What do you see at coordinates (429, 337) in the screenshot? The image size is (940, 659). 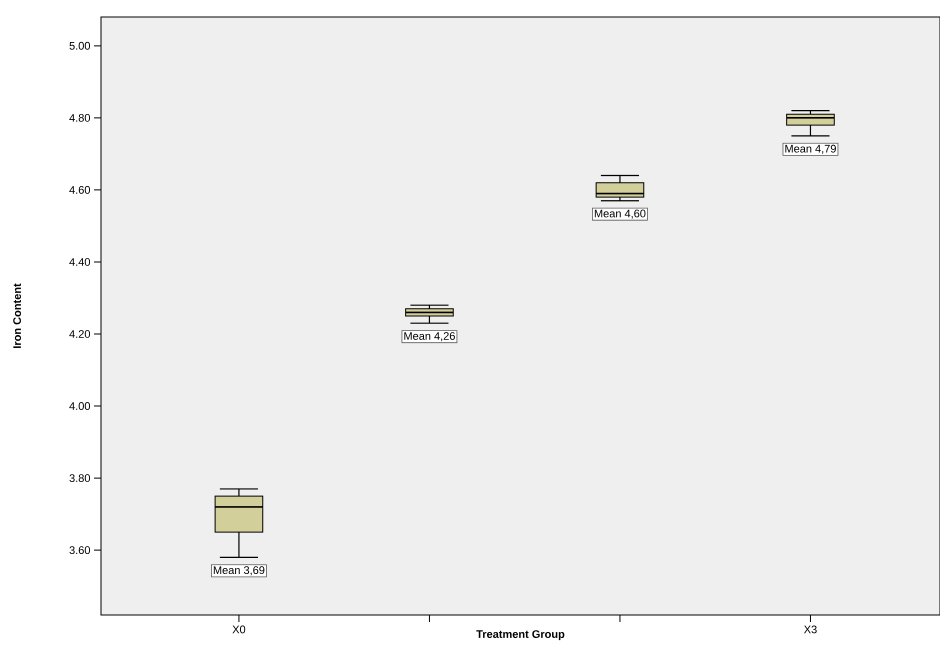 I see `annotation: Mean 4,26` at bounding box center [429, 337].